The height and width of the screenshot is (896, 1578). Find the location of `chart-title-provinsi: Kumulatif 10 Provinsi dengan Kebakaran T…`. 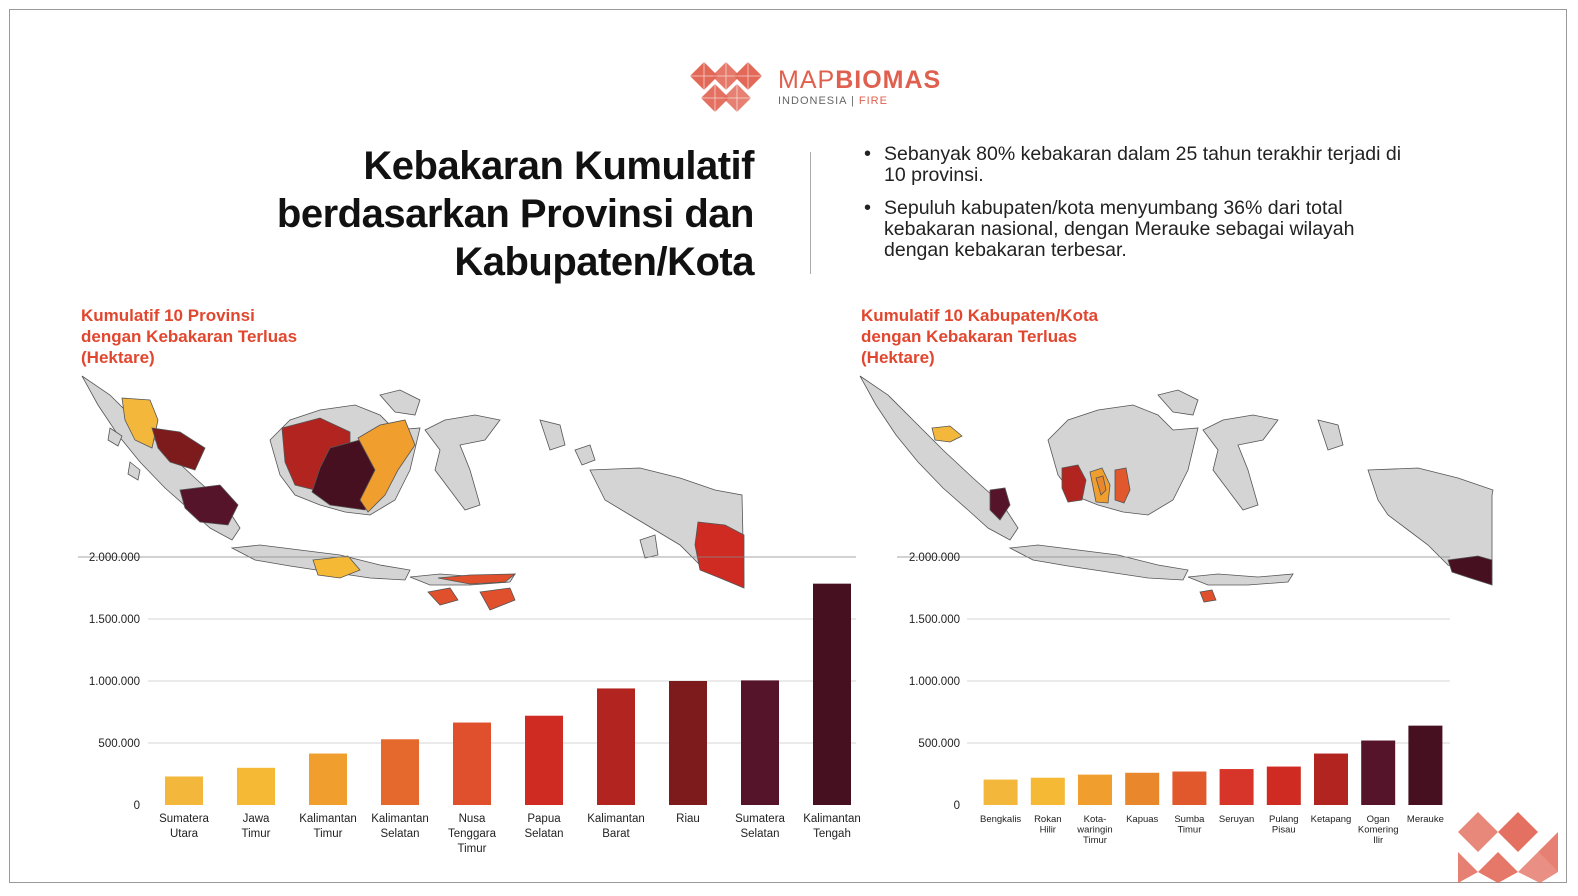

chart-title-provinsi: Kumulatif 10 Provinsi dengan Kebakaran T… is located at coordinates (189, 336).